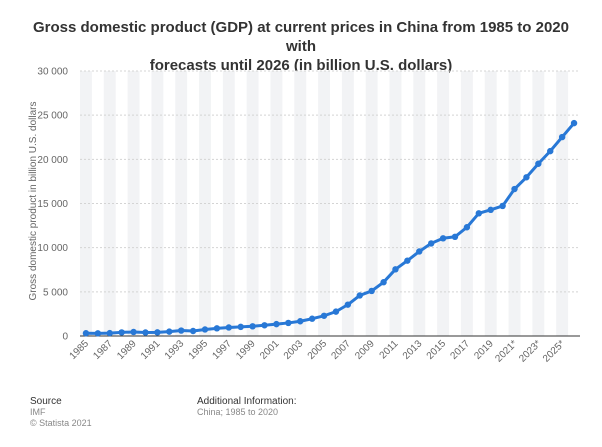 This screenshot has width=602, height=447. Describe the element at coordinates (288, 323) in the screenshot. I see `data-point-2002` at that location.